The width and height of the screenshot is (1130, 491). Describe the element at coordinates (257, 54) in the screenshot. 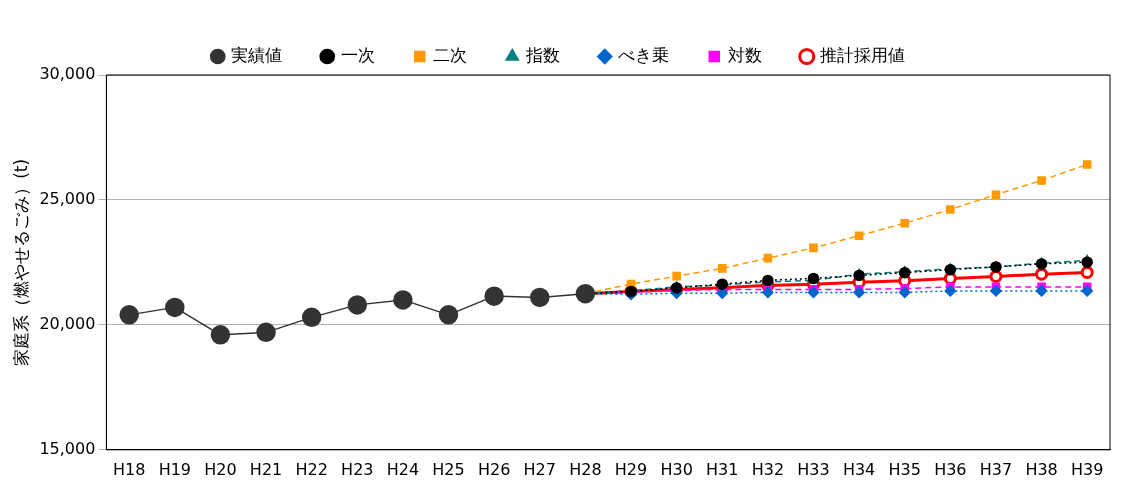

I see `legend-label: 実績値` at that location.